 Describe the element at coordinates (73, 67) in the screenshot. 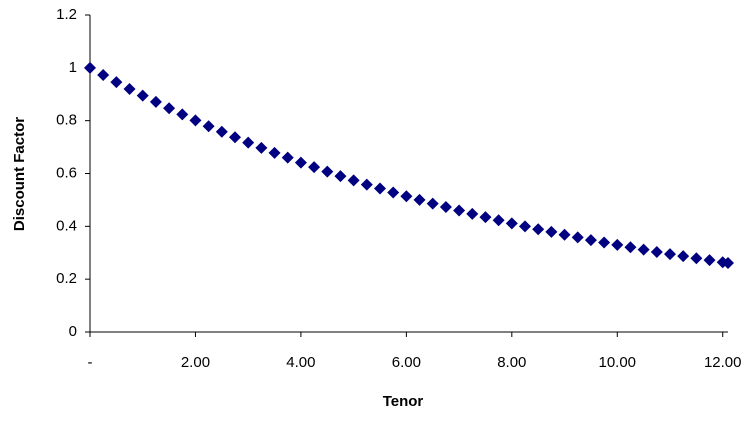

I see `y-tick-label: 1` at that location.